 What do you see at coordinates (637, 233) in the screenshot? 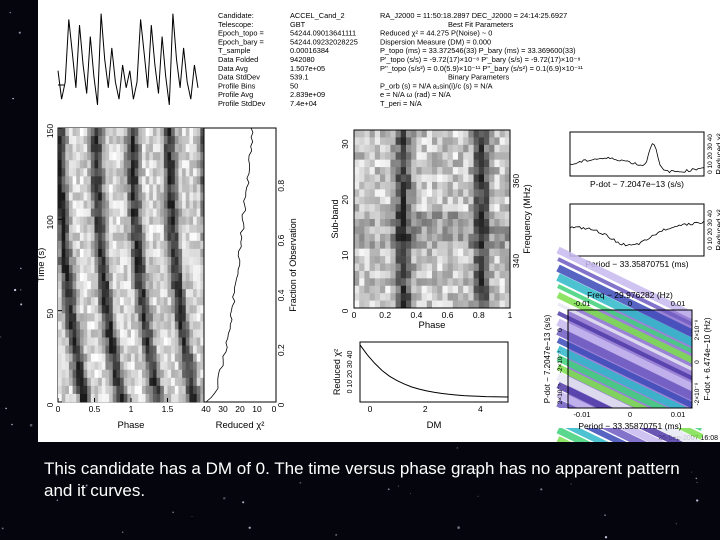
I see `period-curve` at bounding box center [637, 233].